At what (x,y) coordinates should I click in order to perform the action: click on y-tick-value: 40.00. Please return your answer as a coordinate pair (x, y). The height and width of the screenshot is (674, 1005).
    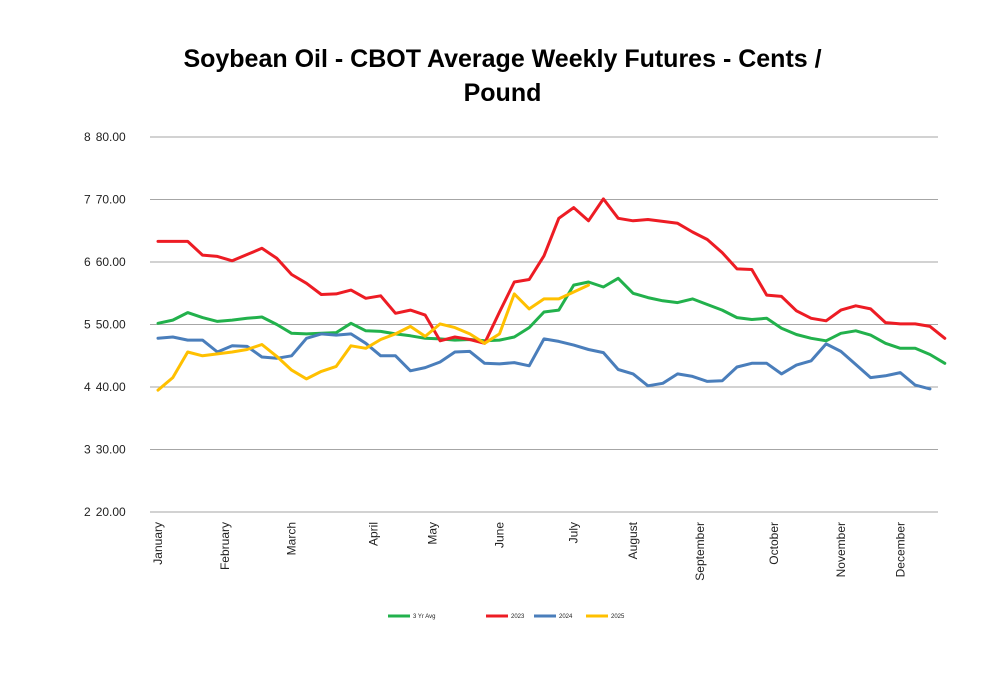
    Looking at the image, I should click on (111, 387).